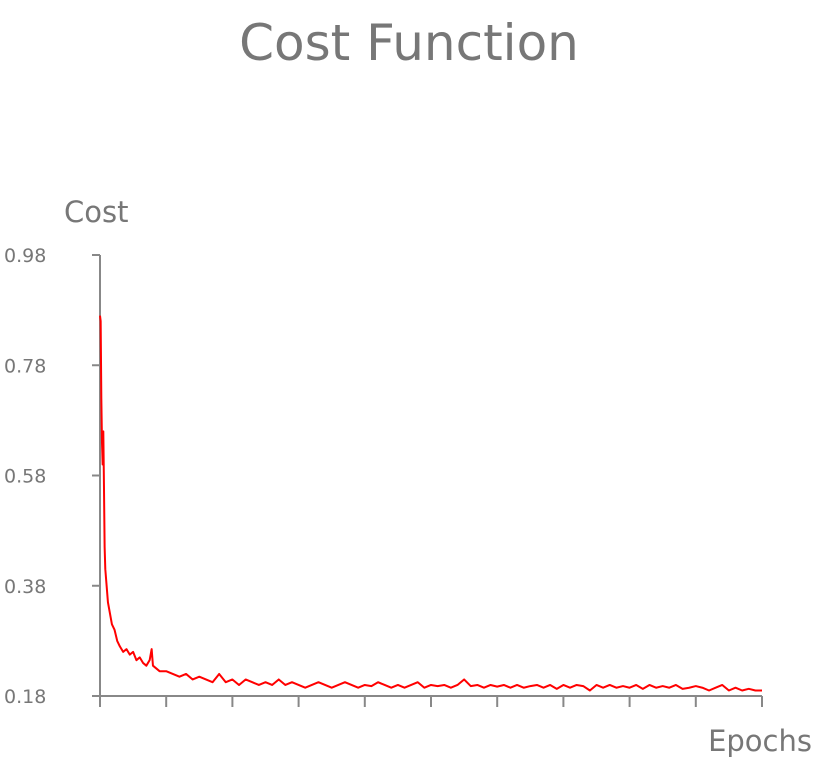  What do you see at coordinates (431, 701) in the screenshot?
I see `x-axis-ticks` at bounding box center [431, 701].